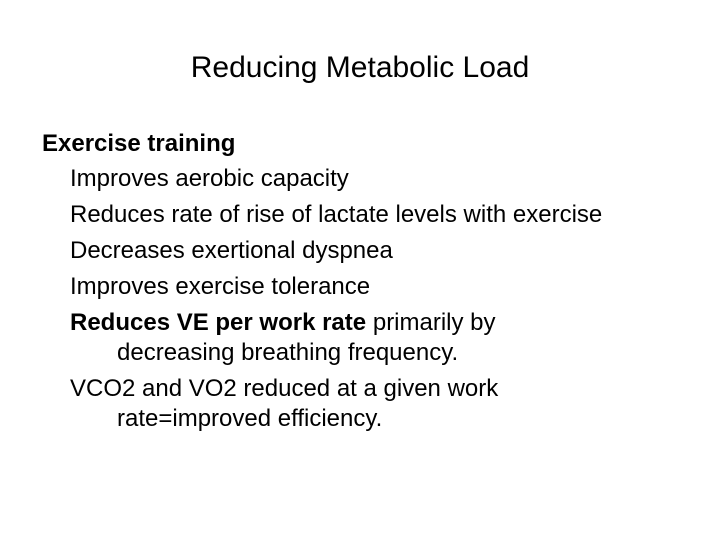  I want to click on bold-text: Reduces VE per work rate, so click(218, 322).